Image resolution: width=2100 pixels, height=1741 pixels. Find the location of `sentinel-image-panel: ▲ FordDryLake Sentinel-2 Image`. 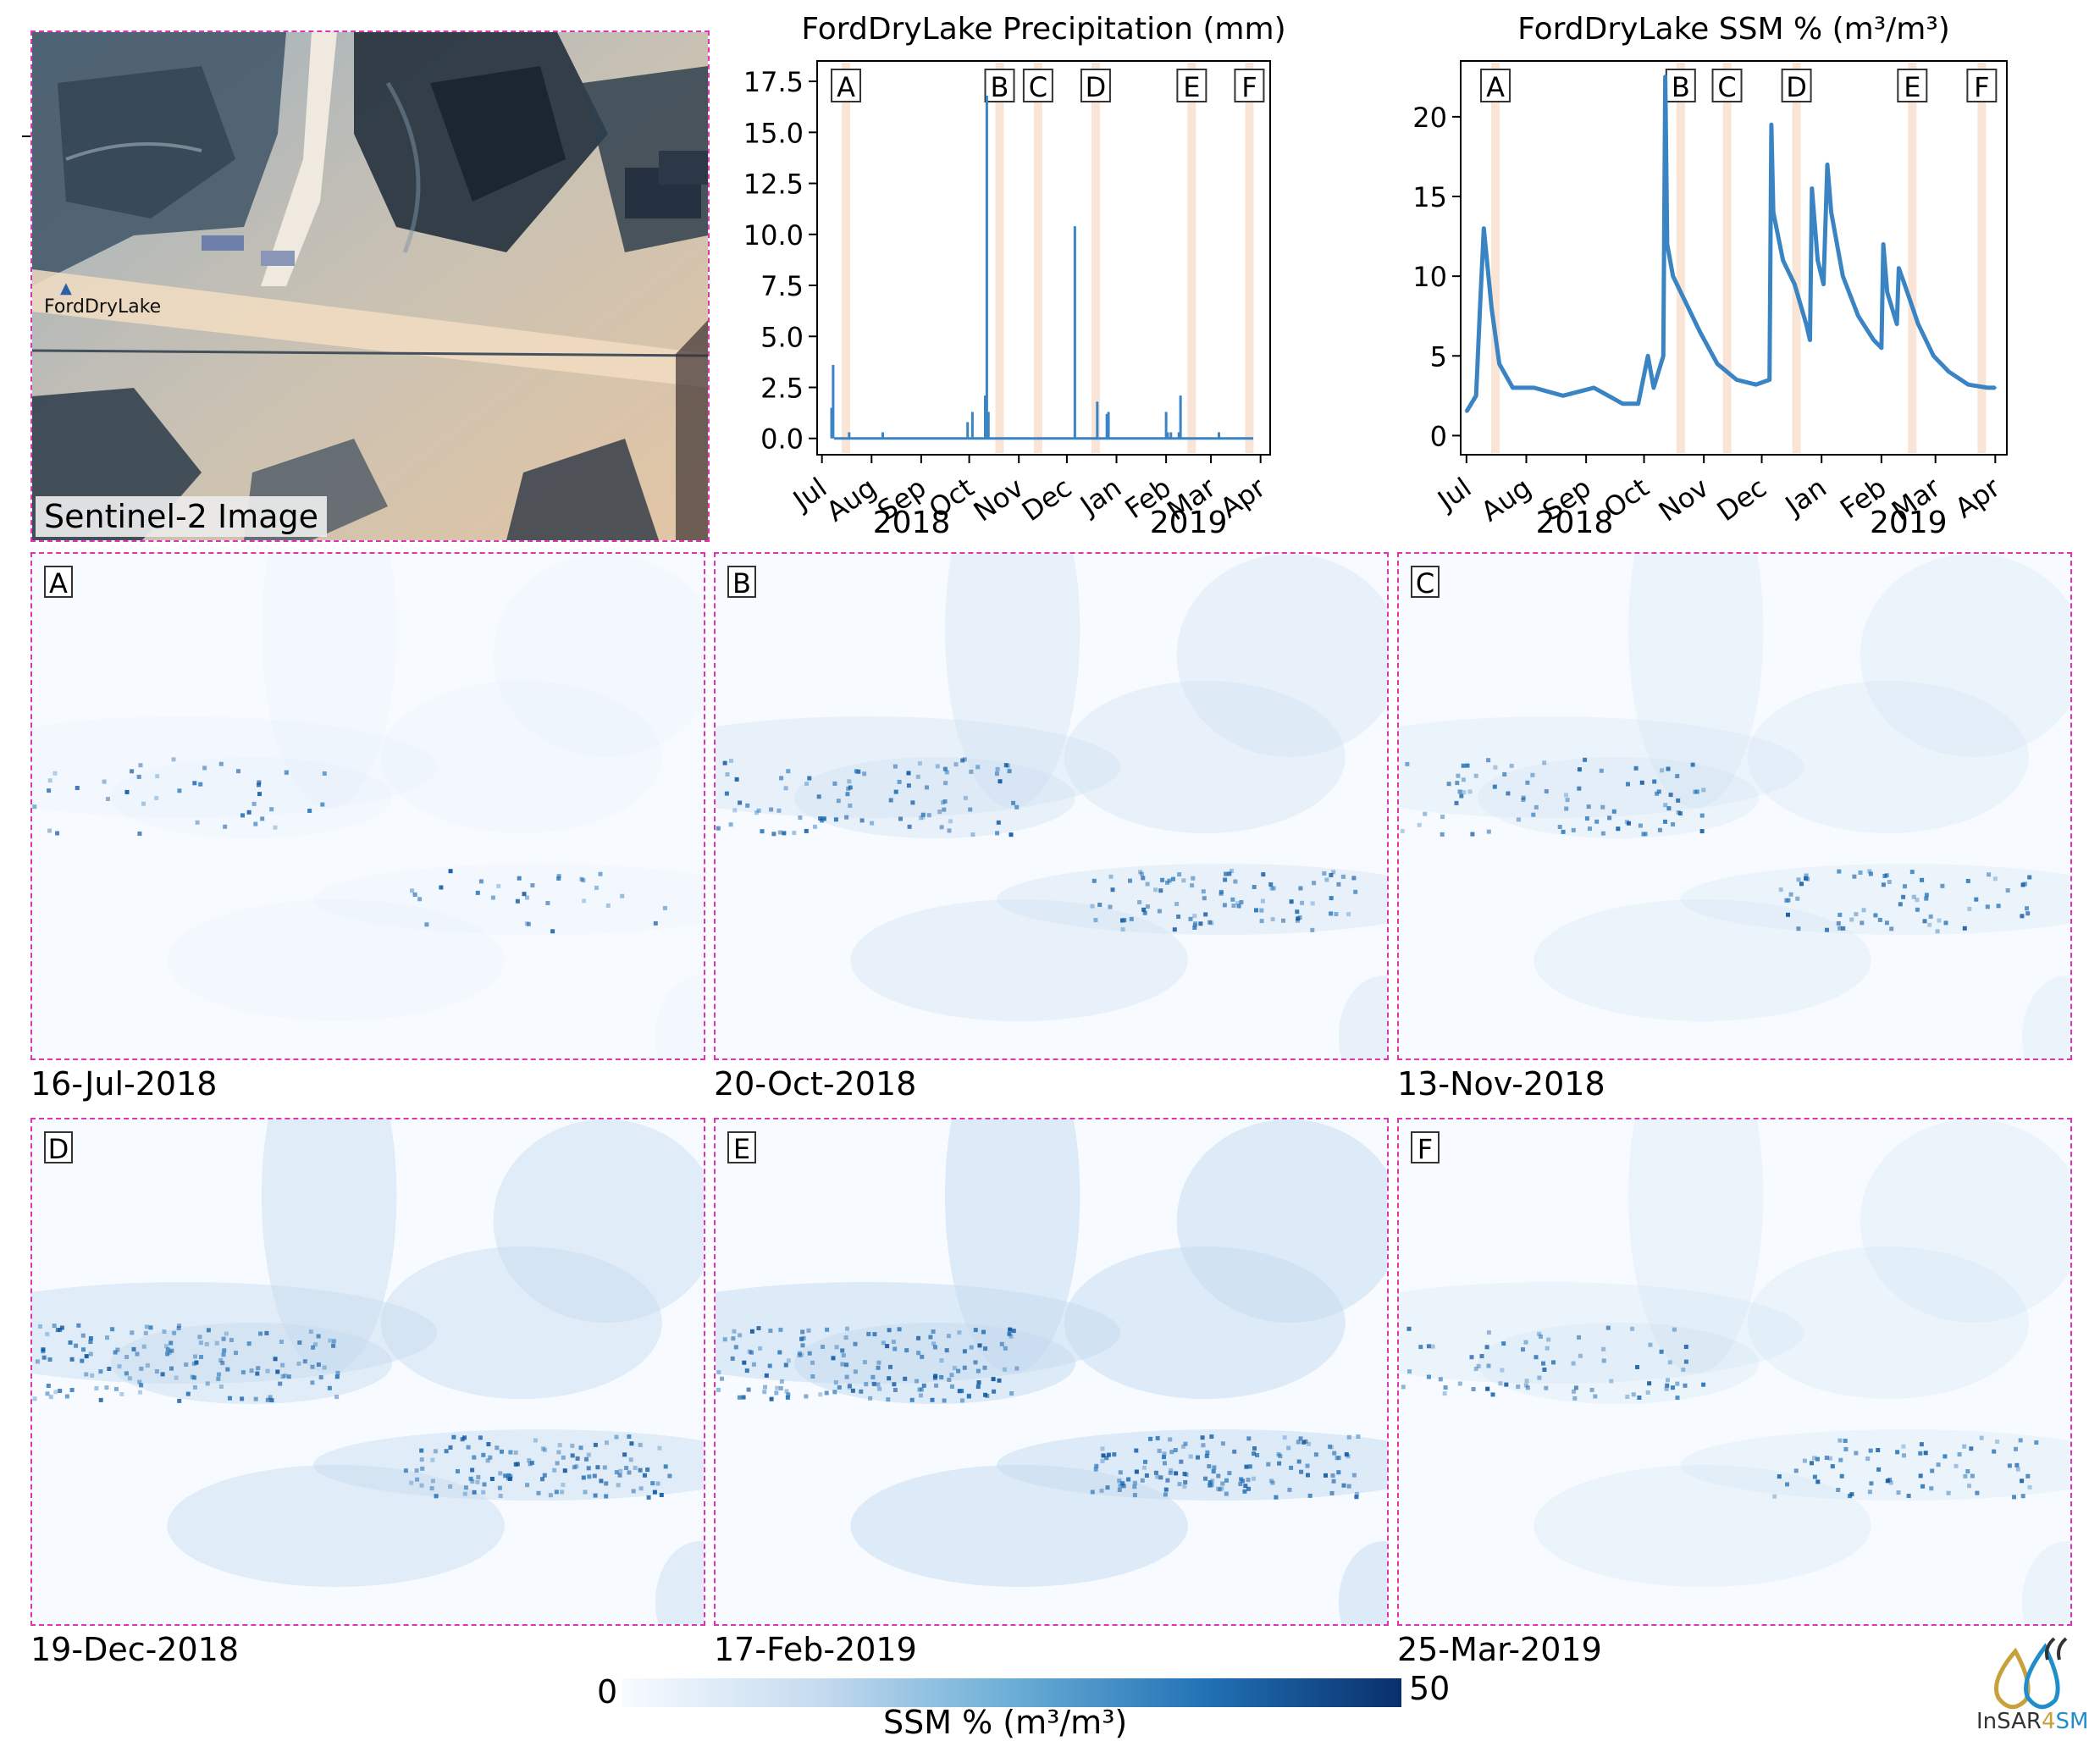

sentinel-image-panel: ▲ FordDryLake Sentinel-2 Image is located at coordinates (370, 286).